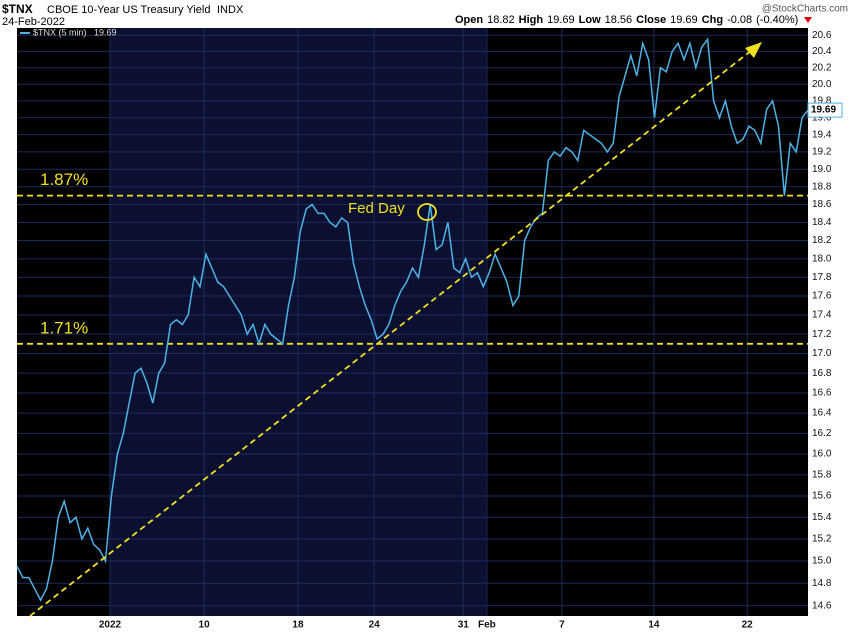 The height and width of the screenshot is (633, 850). I want to click on trend-arrow, so click(753, 50).